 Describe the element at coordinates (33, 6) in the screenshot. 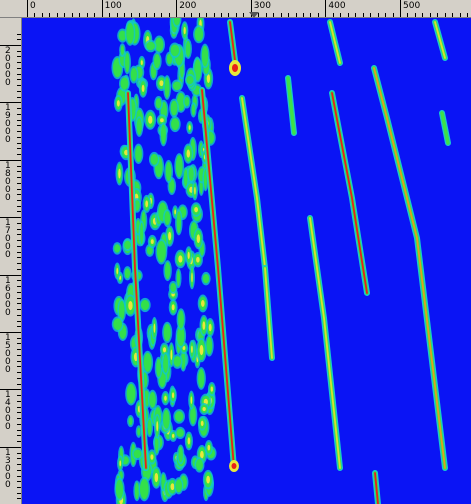

I see `top-tick-label: 0` at that location.